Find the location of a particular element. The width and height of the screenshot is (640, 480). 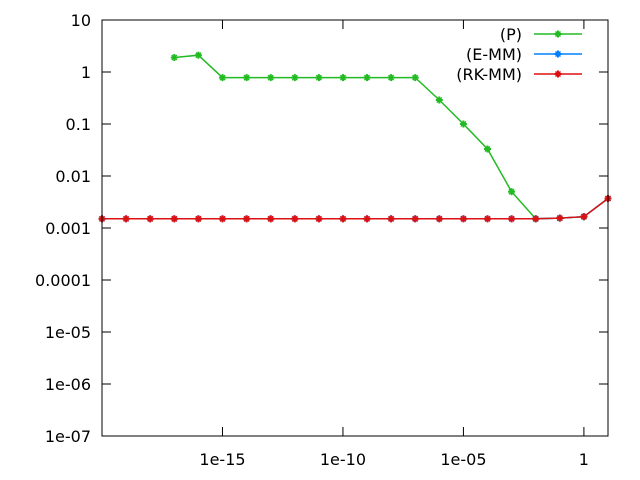

x-tick-label: 1e-10 is located at coordinates (343, 459).